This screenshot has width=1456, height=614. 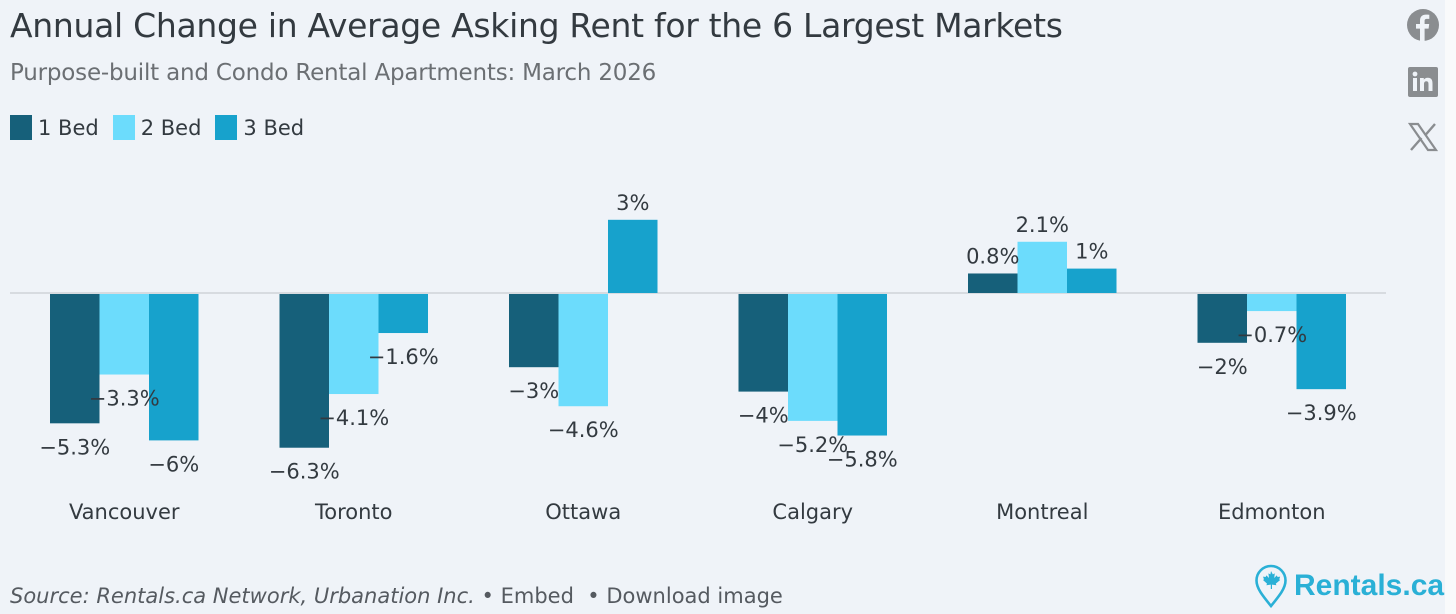 What do you see at coordinates (1369, 585) in the screenshot?
I see `brand-name: Rentals.ca` at bounding box center [1369, 585].